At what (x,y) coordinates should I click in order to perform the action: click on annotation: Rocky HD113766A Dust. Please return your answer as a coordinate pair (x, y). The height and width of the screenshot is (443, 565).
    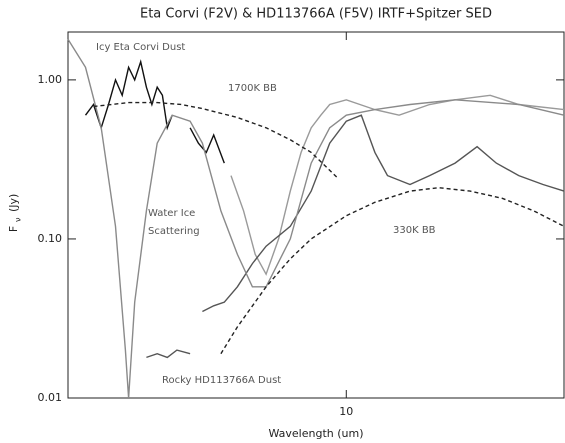
    Looking at the image, I should click on (221, 380).